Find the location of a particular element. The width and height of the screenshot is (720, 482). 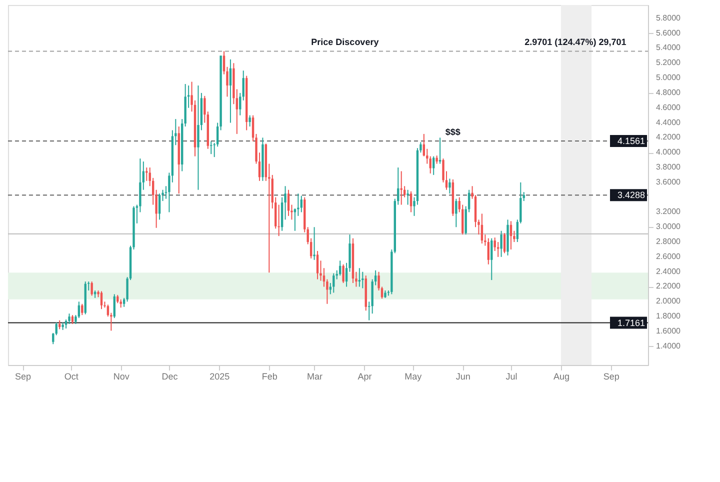

y-tick-label: 3.8000 is located at coordinates (669, 167).